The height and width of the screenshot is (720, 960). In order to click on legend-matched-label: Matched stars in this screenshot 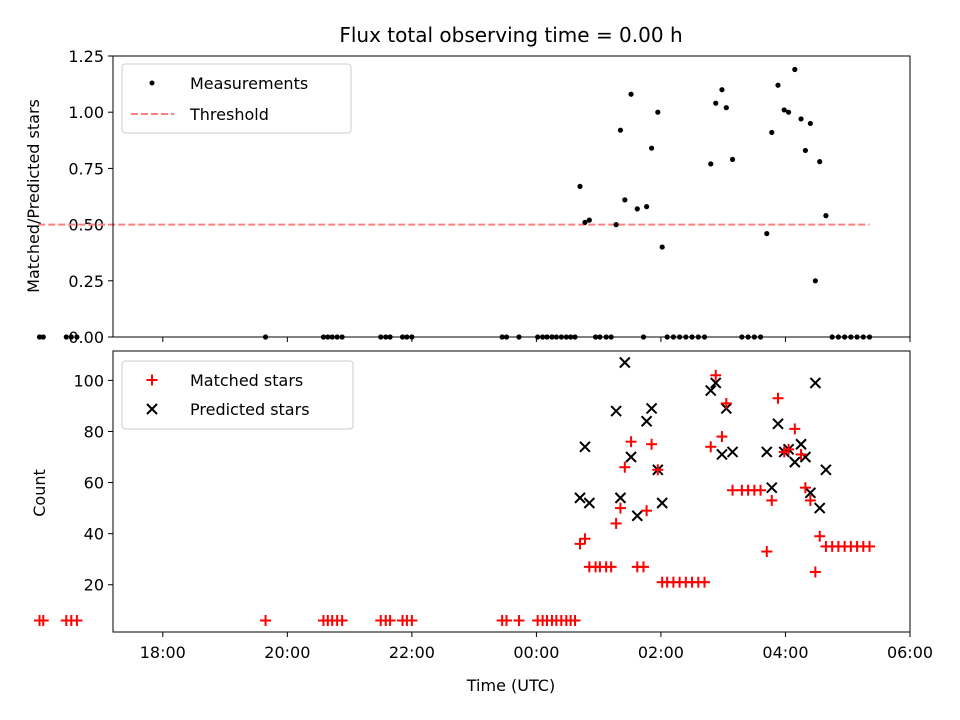, I will do `click(246, 380)`.